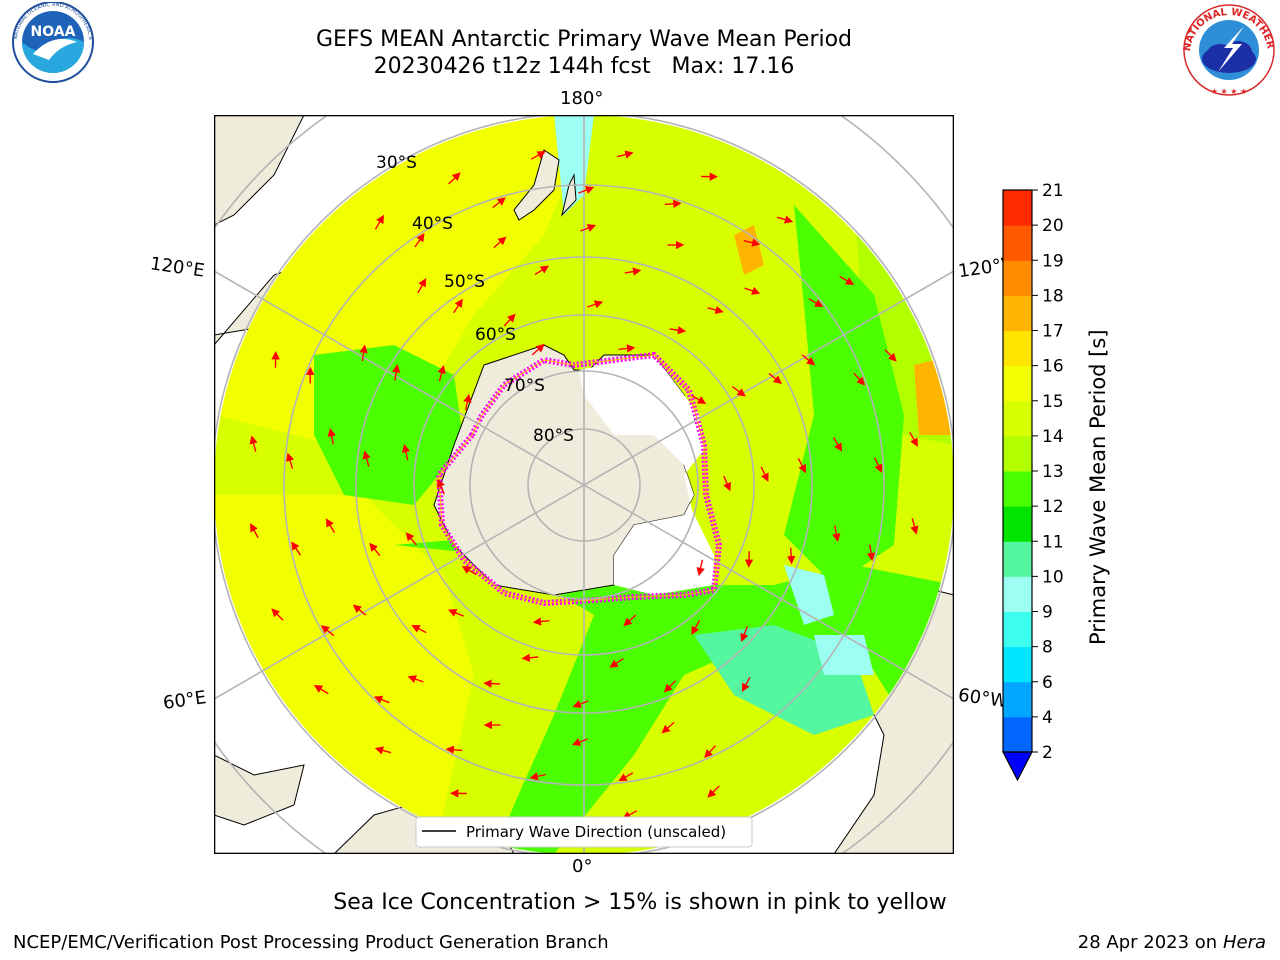 The height and width of the screenshot is (960, 1280). Describe the element at coordinates (1150, 942) in the screenshot. I see `footer-date-text: 28 Apr 2023 on` at that location.